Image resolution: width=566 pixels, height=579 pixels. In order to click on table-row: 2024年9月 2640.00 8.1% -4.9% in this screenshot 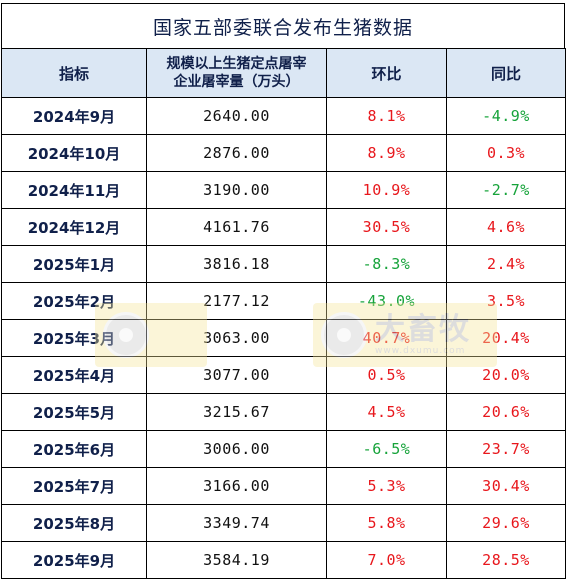, I will do `click(283, 116)`.